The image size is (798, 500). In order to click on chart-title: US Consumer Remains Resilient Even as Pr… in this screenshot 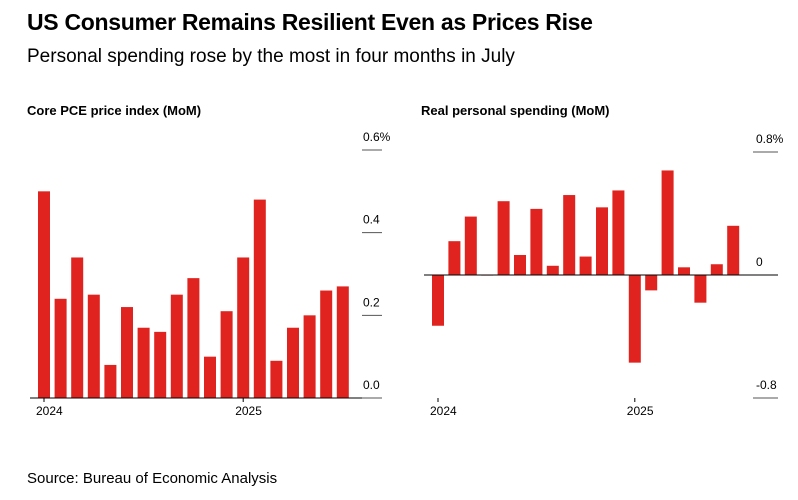, I will do `click(310, 22)`.